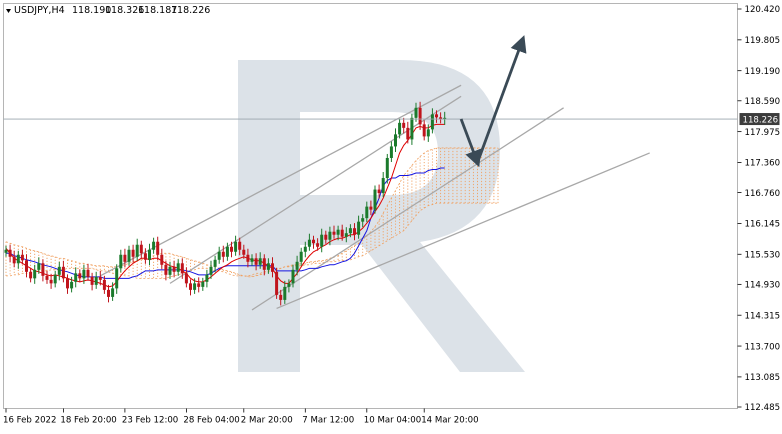 This screenshot has height=434, width=782. I want to click on y-tick-label: 113.085, so click(763, 378).